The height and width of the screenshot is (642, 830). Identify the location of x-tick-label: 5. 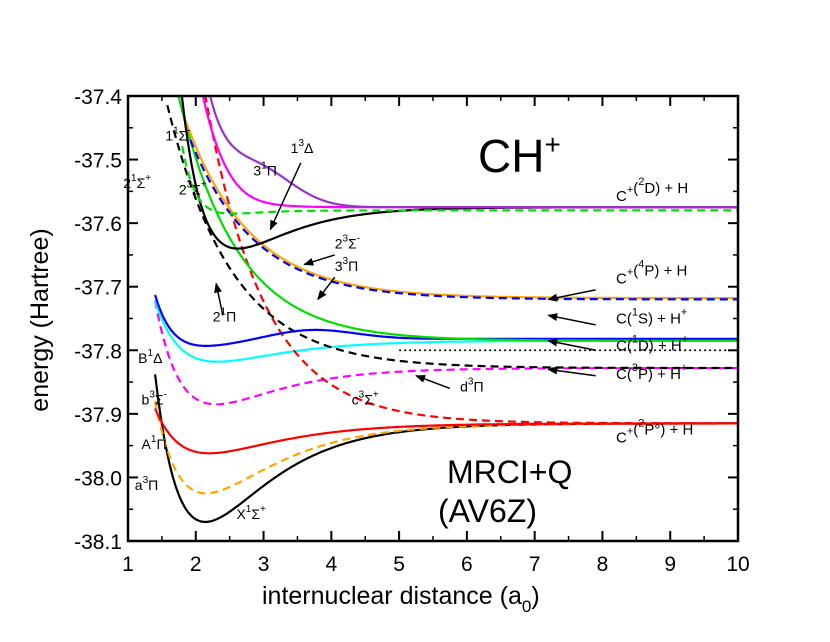
(399, 564).